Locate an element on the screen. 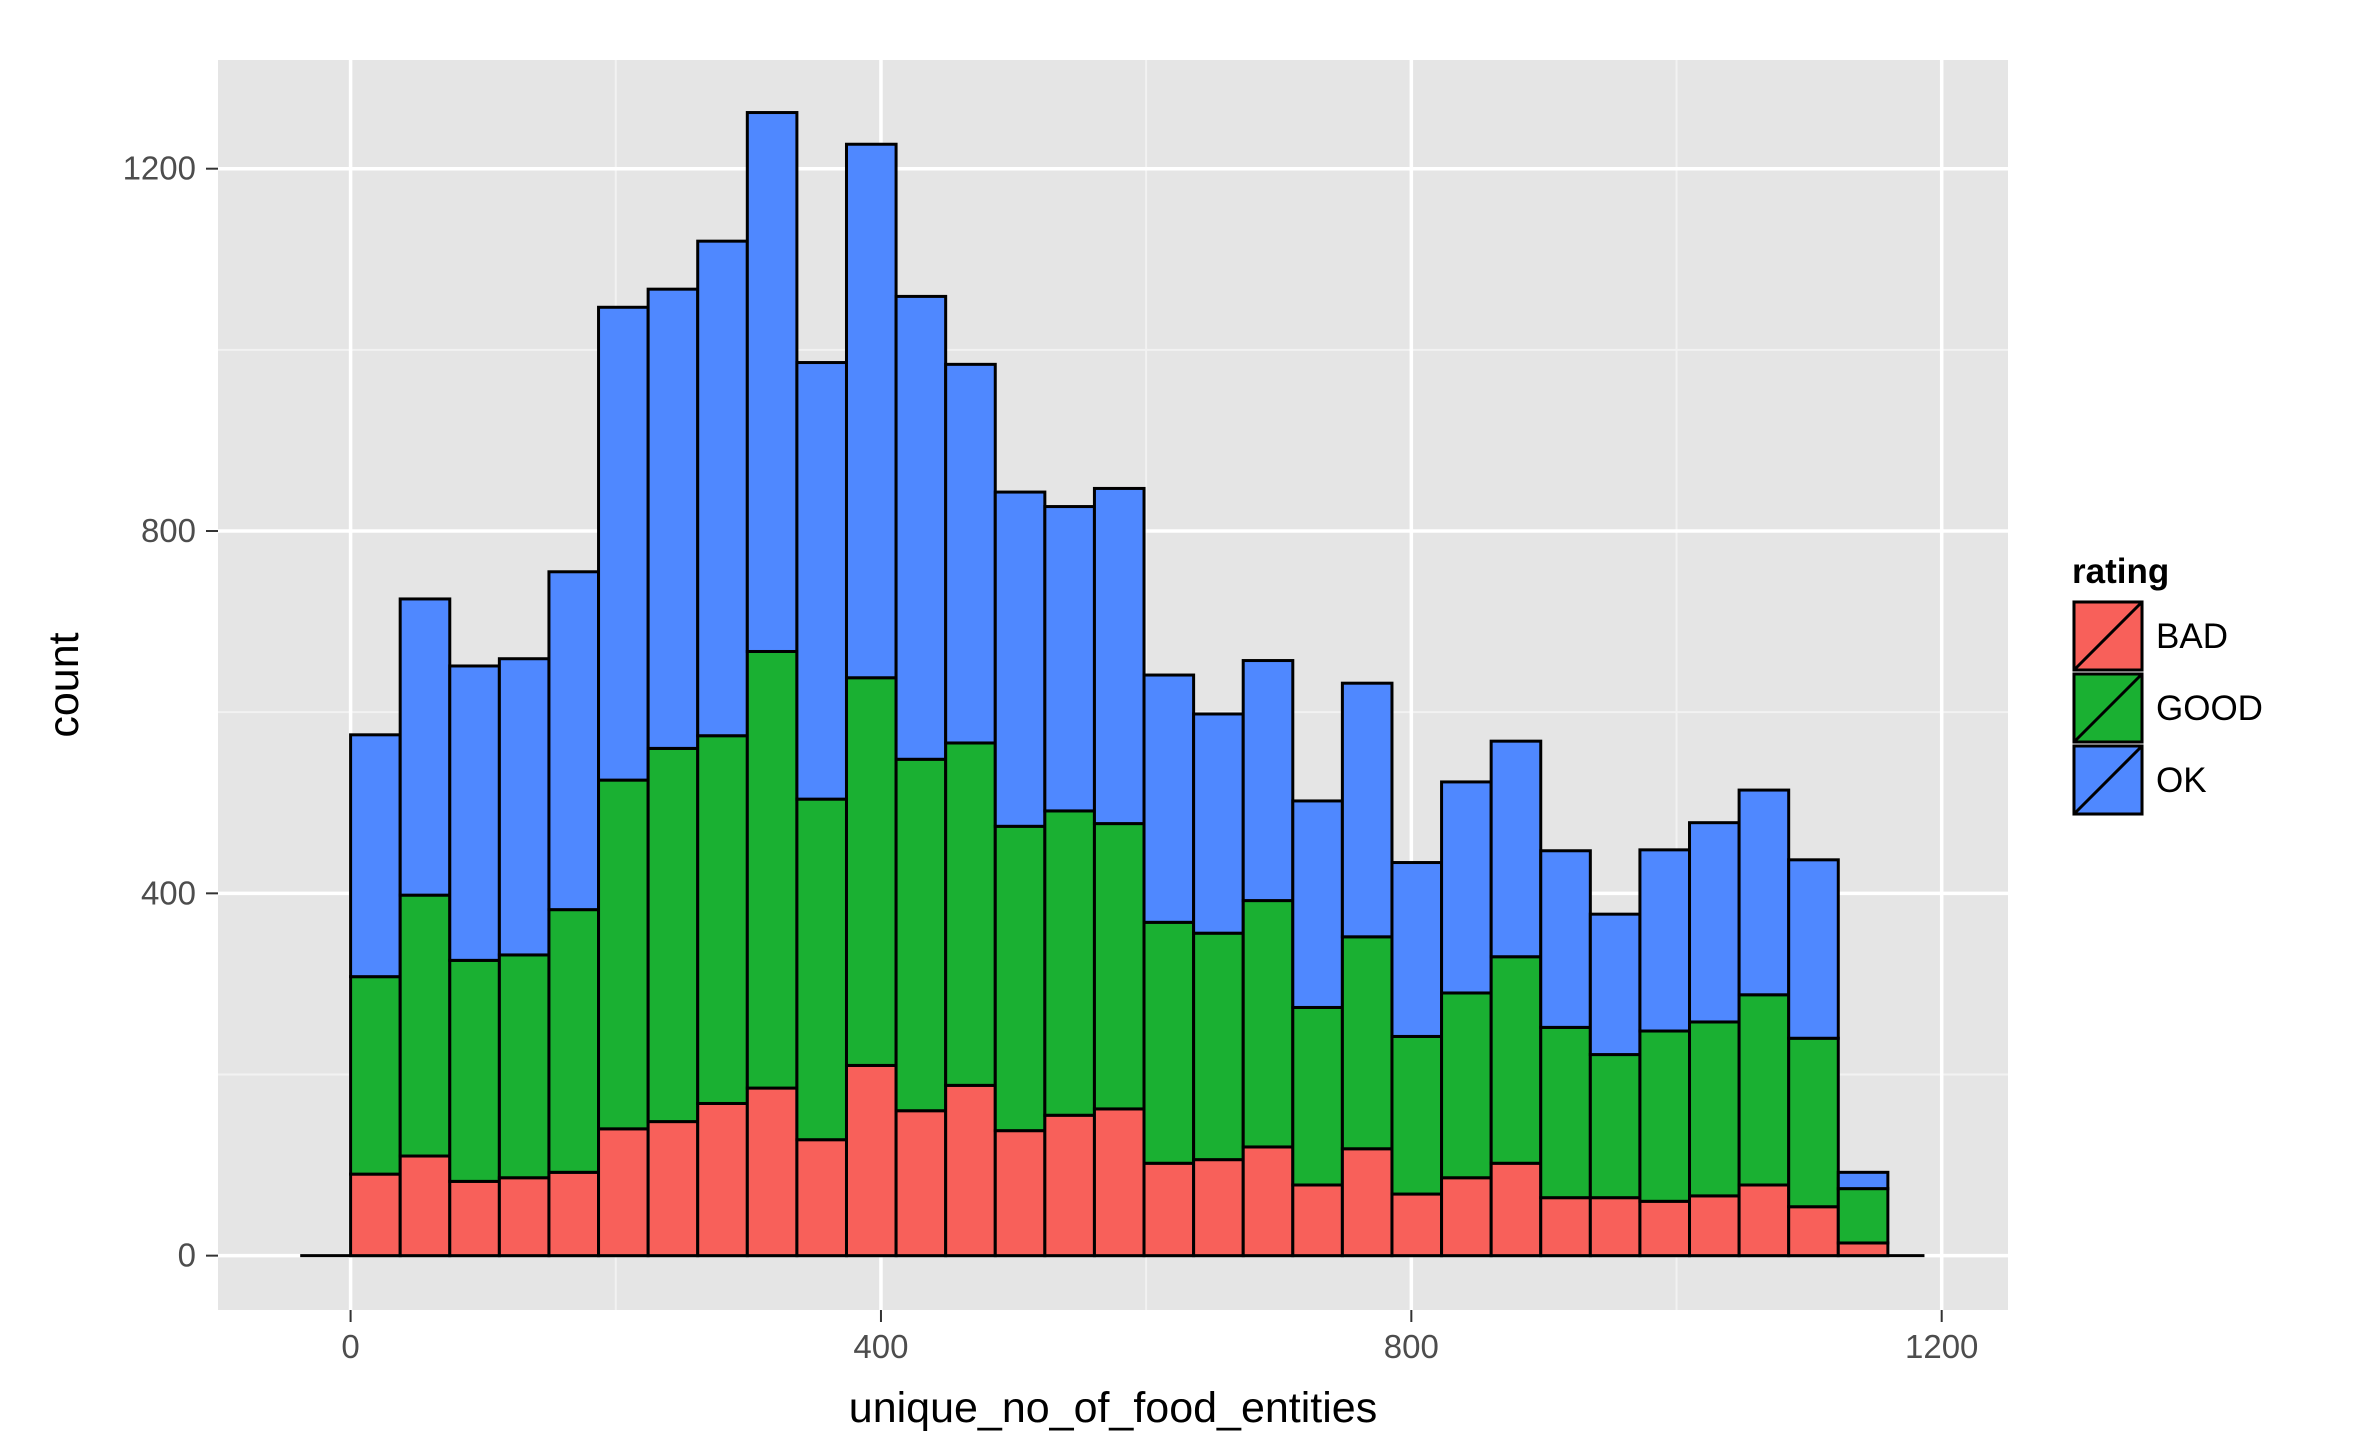 This screenshot has width=2366, height=1450. x-tick-label: 1200 is located at coordinates (1941, 1346).